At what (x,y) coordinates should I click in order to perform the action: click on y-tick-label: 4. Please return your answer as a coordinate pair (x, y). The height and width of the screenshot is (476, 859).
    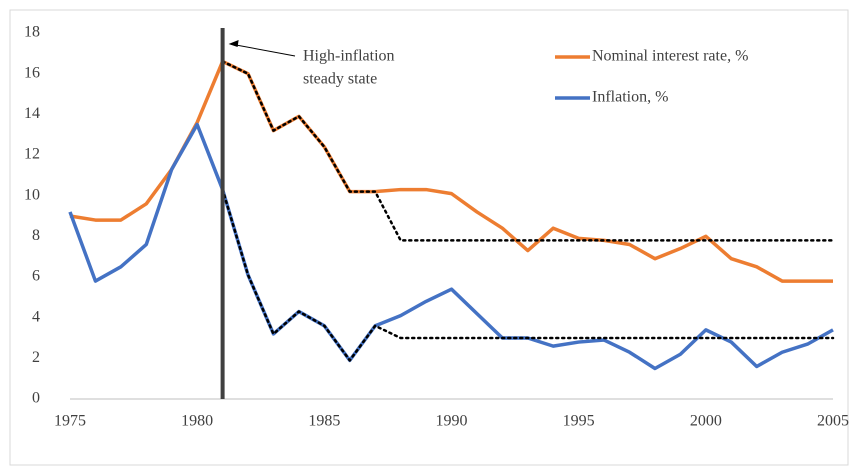
    Looking at the image, I should click on (36, 316).